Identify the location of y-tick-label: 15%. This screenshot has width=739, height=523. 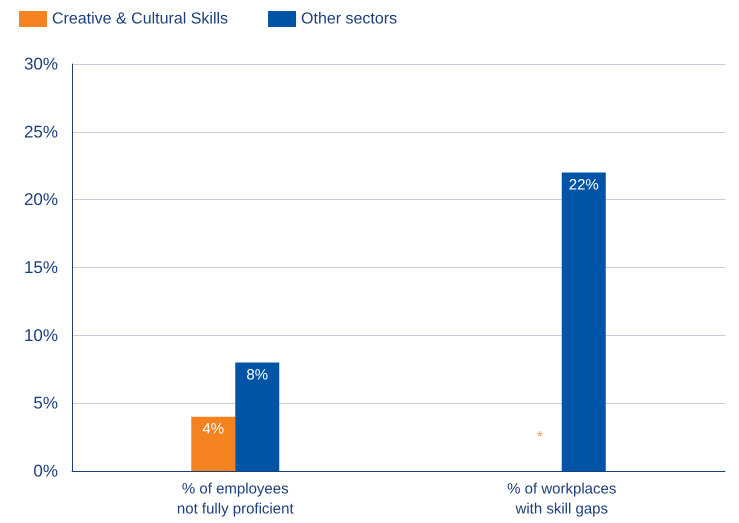
(41, 267).